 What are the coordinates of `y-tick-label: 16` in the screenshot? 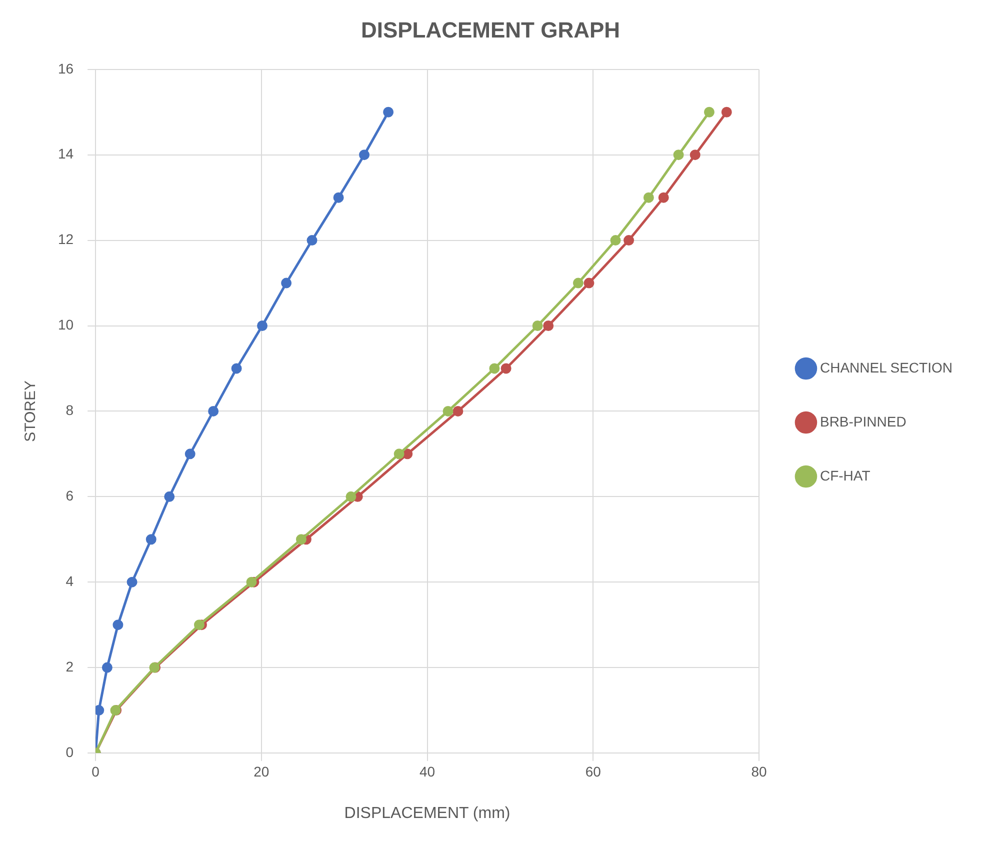 It's located at (66, 68).